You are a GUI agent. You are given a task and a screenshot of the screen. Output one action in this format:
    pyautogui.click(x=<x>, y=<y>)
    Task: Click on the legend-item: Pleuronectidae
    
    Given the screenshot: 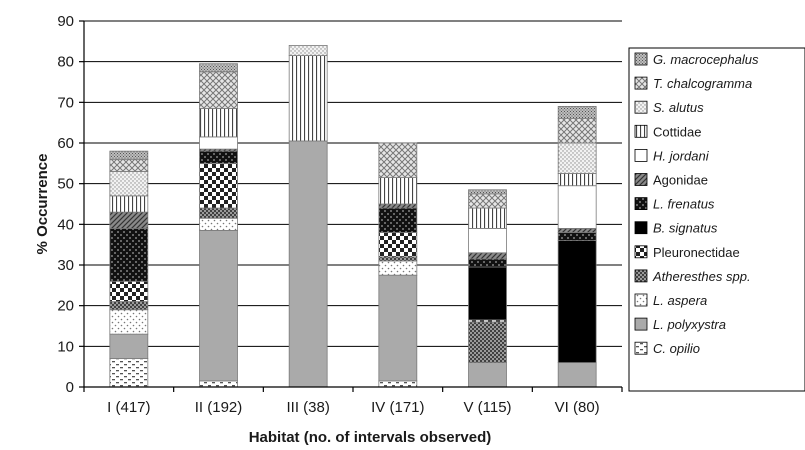 What is the action you would take?
    pyautogui.click(x=687, y=252)
    